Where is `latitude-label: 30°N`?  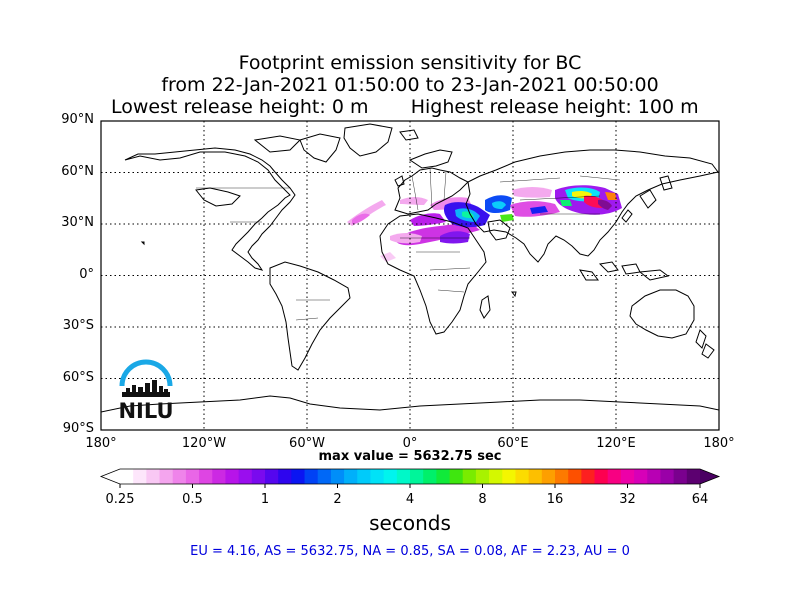 latitude-label: 30°N is located at coordinates (77, 222).